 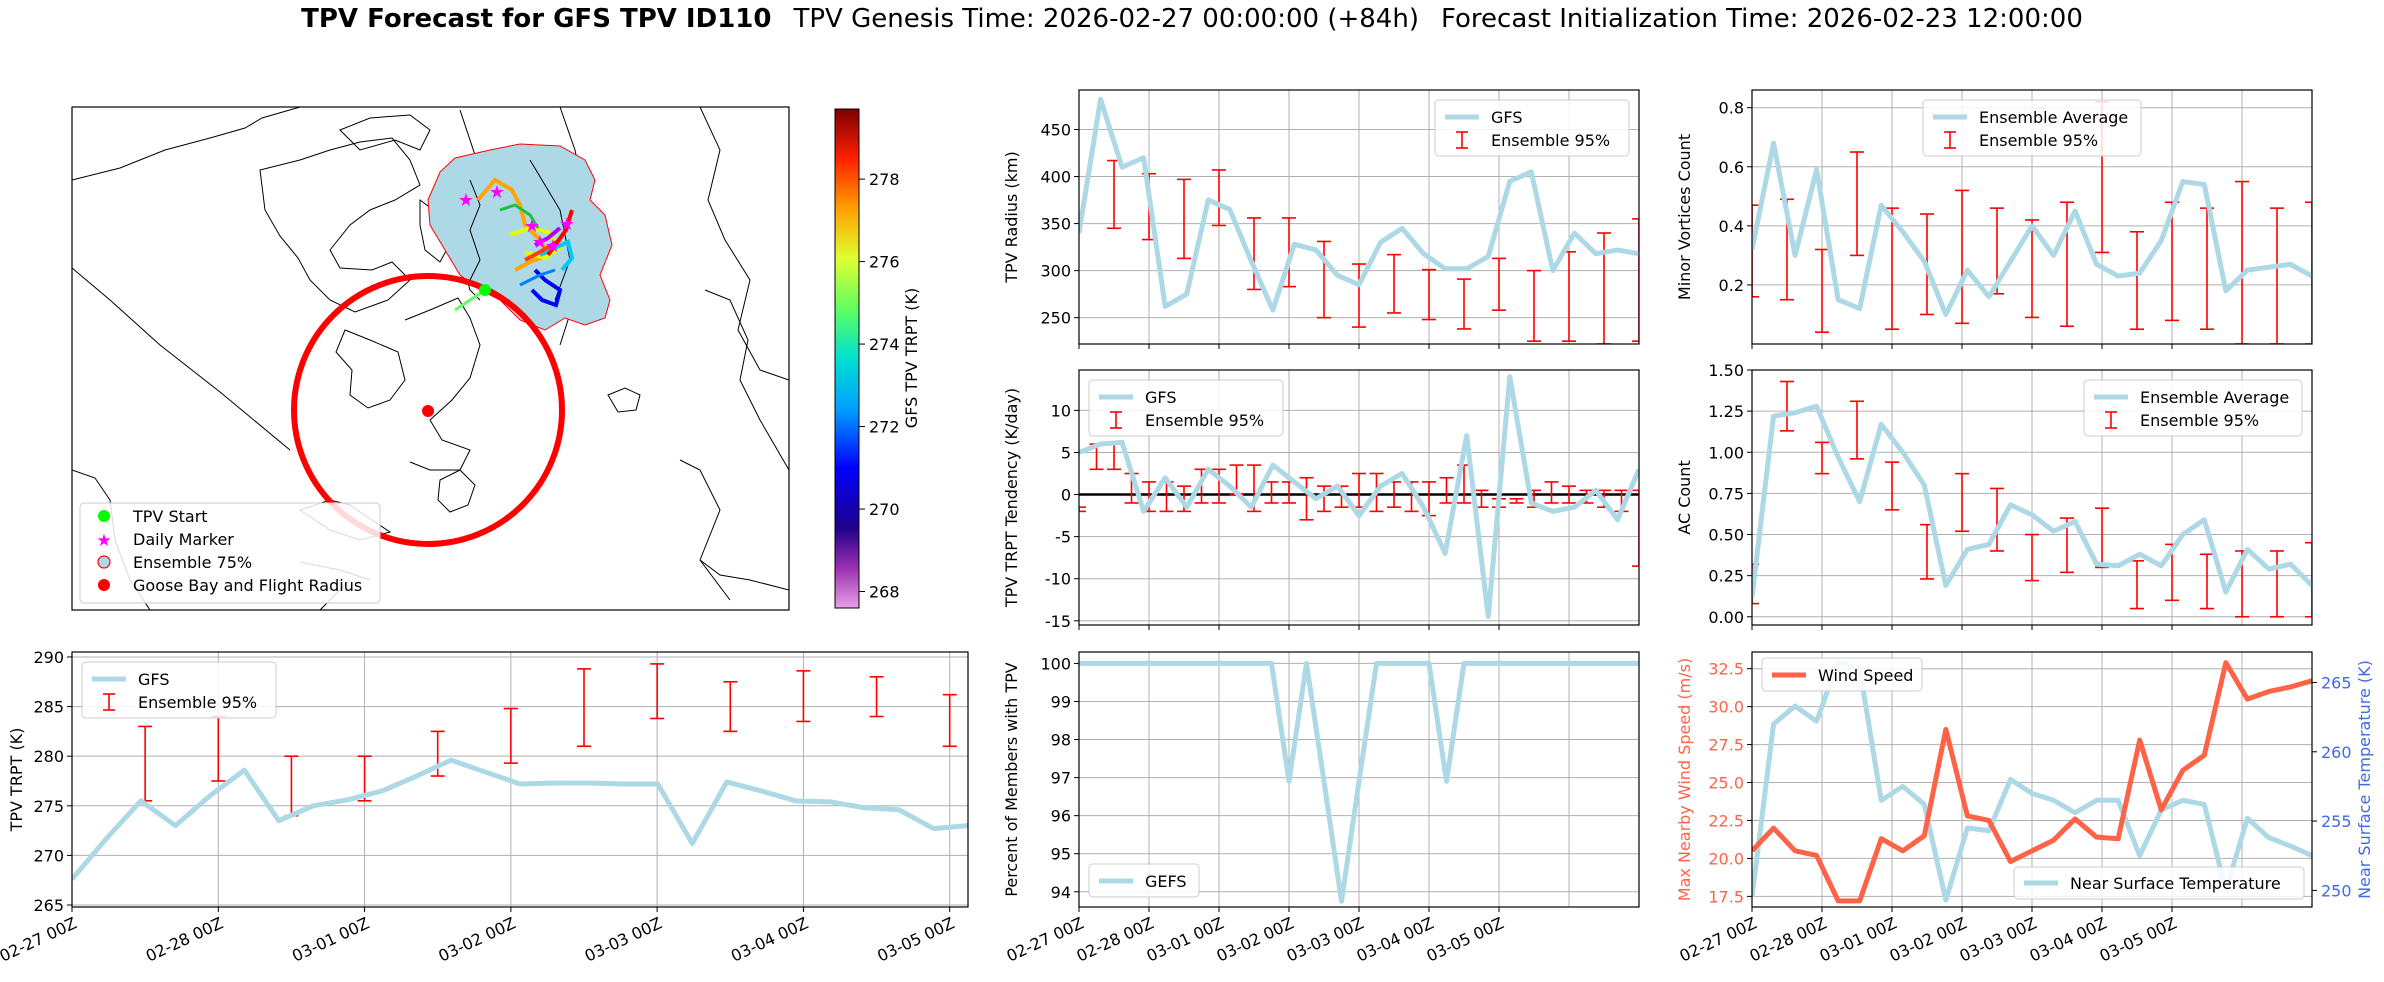 What do you see at coordinates (1055, 271) in the screenshot?
I see `y-tick-label: 300` at bounding box center [1055, 271].